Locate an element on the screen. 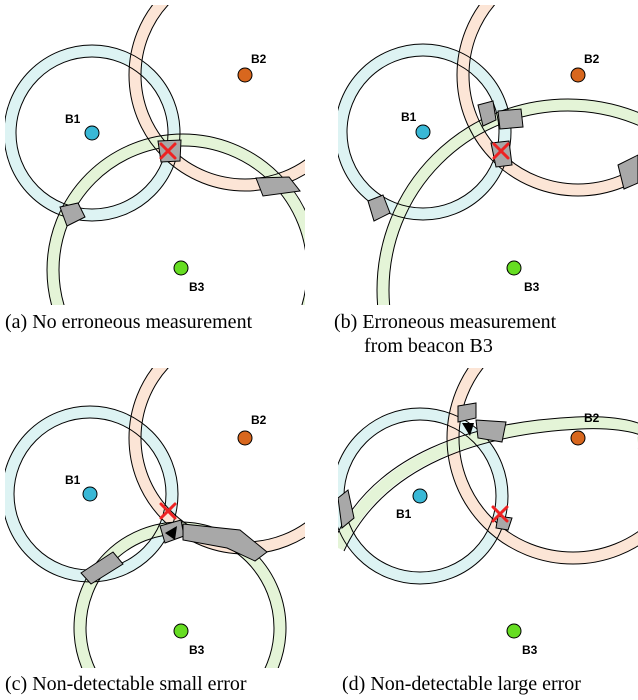 The width and height of the screenshot is (638, 700). caption-text: (a) No erroneous measurement is located at coordinates (129, 322).